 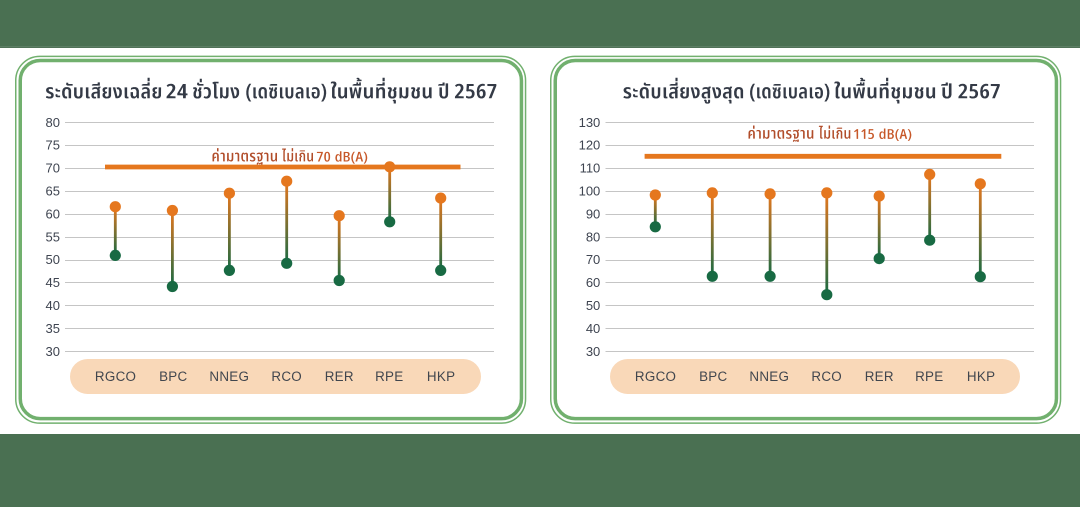 I want to click on svg-text: 65, so click(x=53, y=191).